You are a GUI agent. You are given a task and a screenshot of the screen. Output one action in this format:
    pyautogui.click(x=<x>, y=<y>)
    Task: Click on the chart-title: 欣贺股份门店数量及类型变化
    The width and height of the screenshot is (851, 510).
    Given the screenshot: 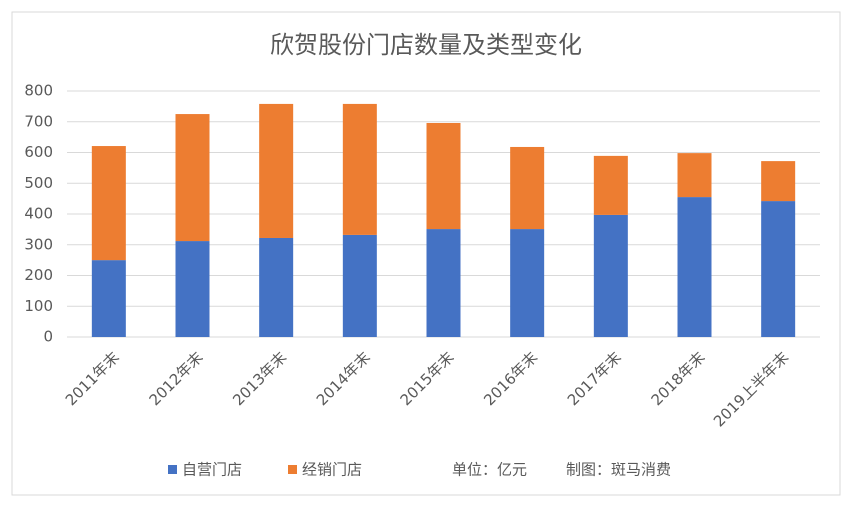 What is the action you would take?
    pyautogui.click(x=426, y=45)
    